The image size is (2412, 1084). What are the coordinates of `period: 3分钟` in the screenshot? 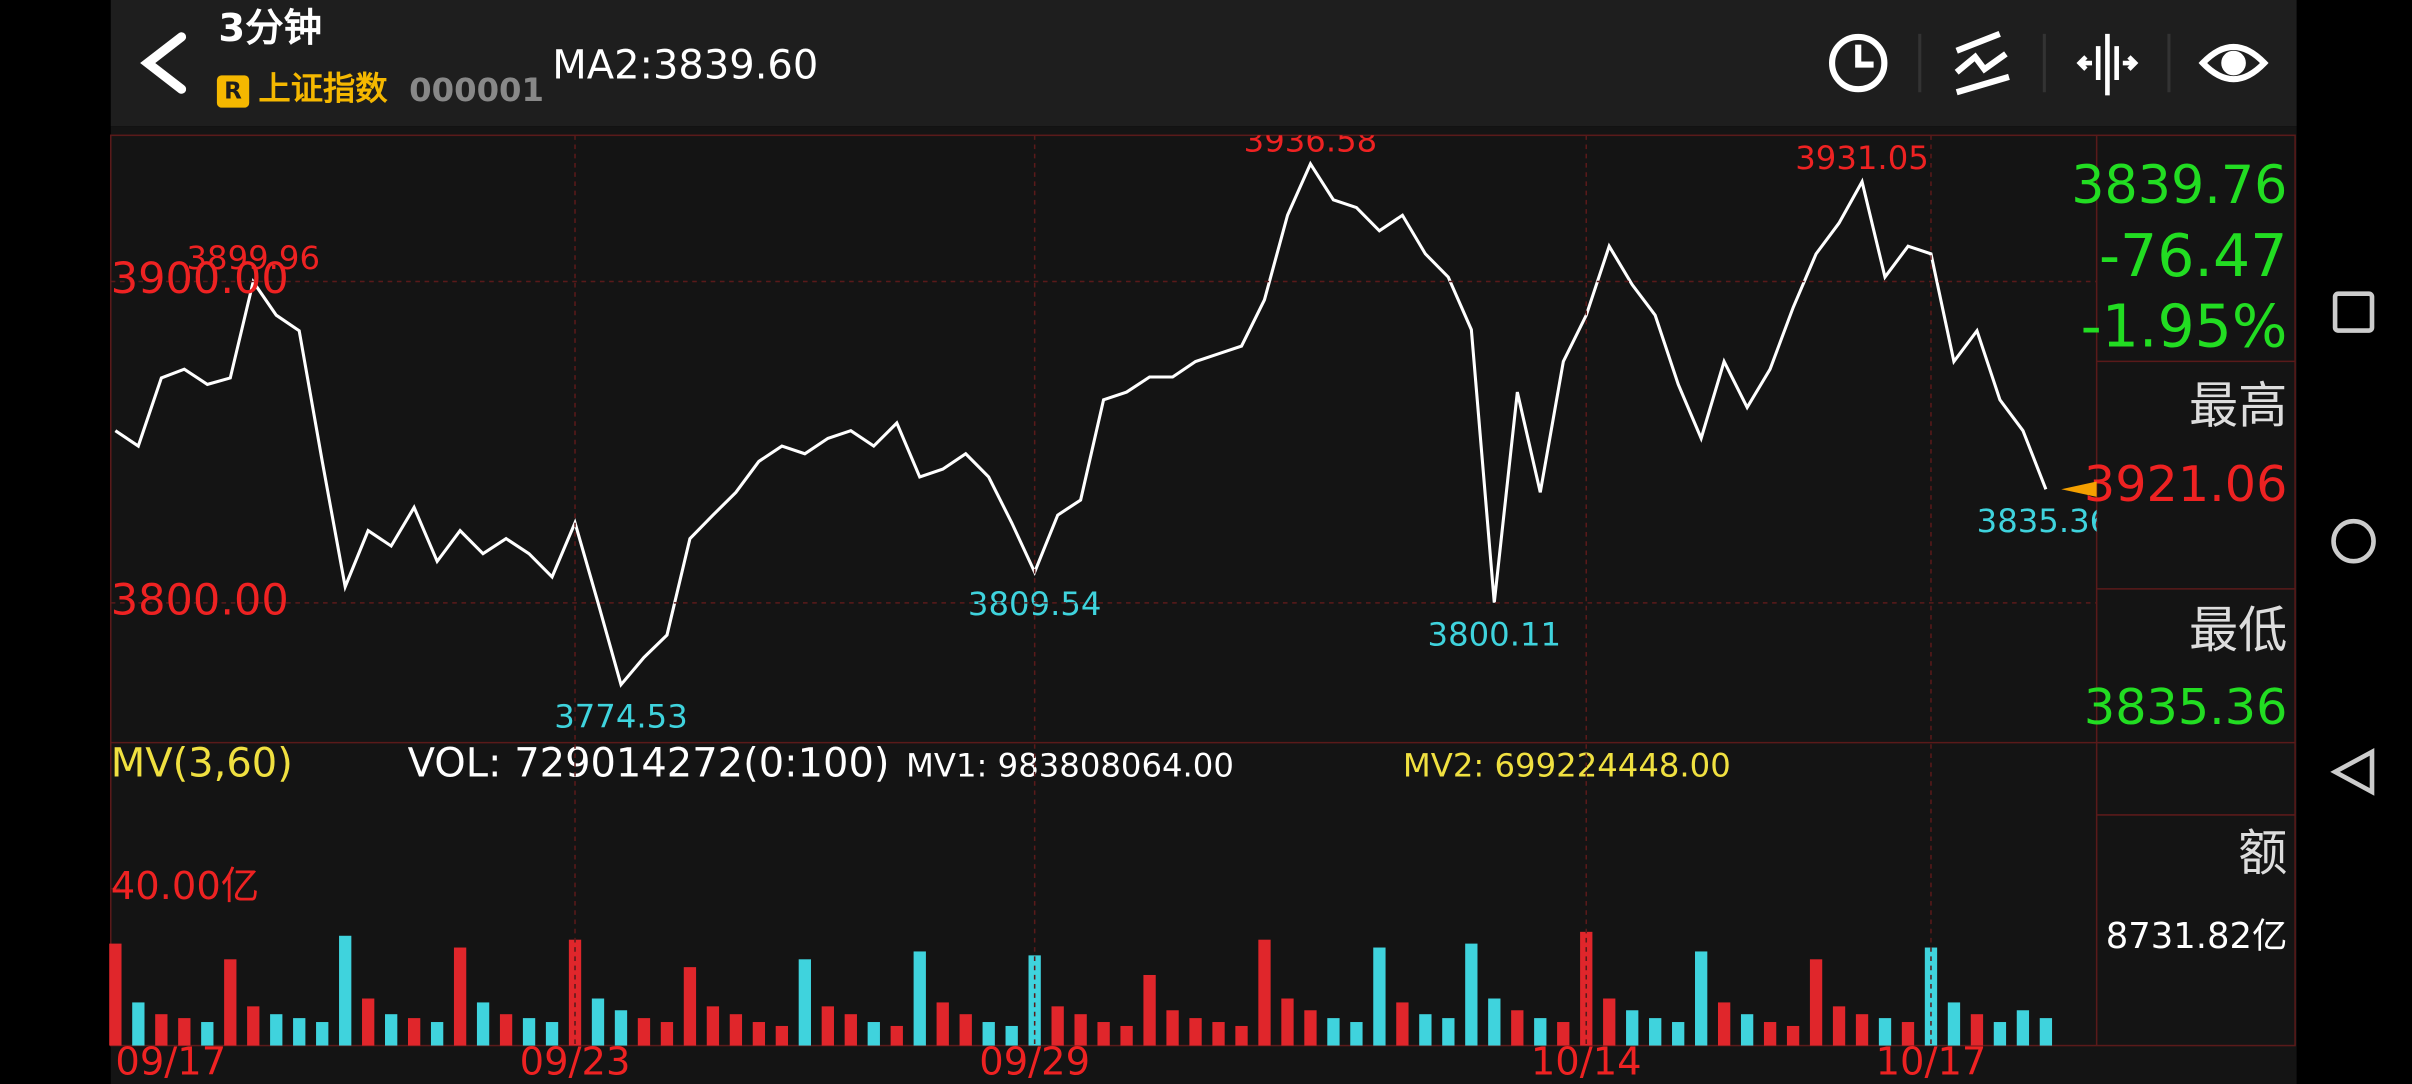 It's located at (270, 28).